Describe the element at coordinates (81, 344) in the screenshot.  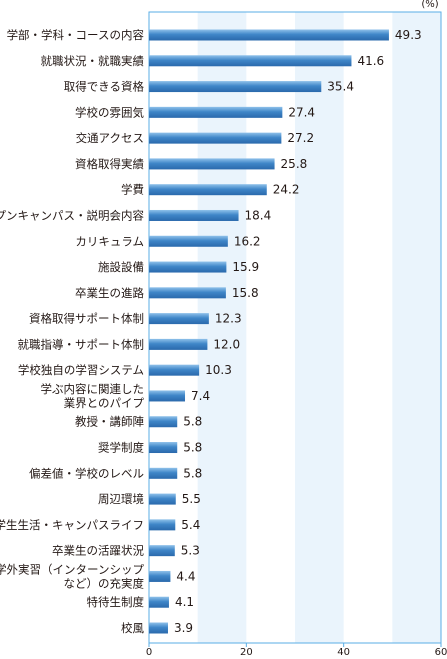
I see `category-label: 就職指導・サポート体制` at that location.